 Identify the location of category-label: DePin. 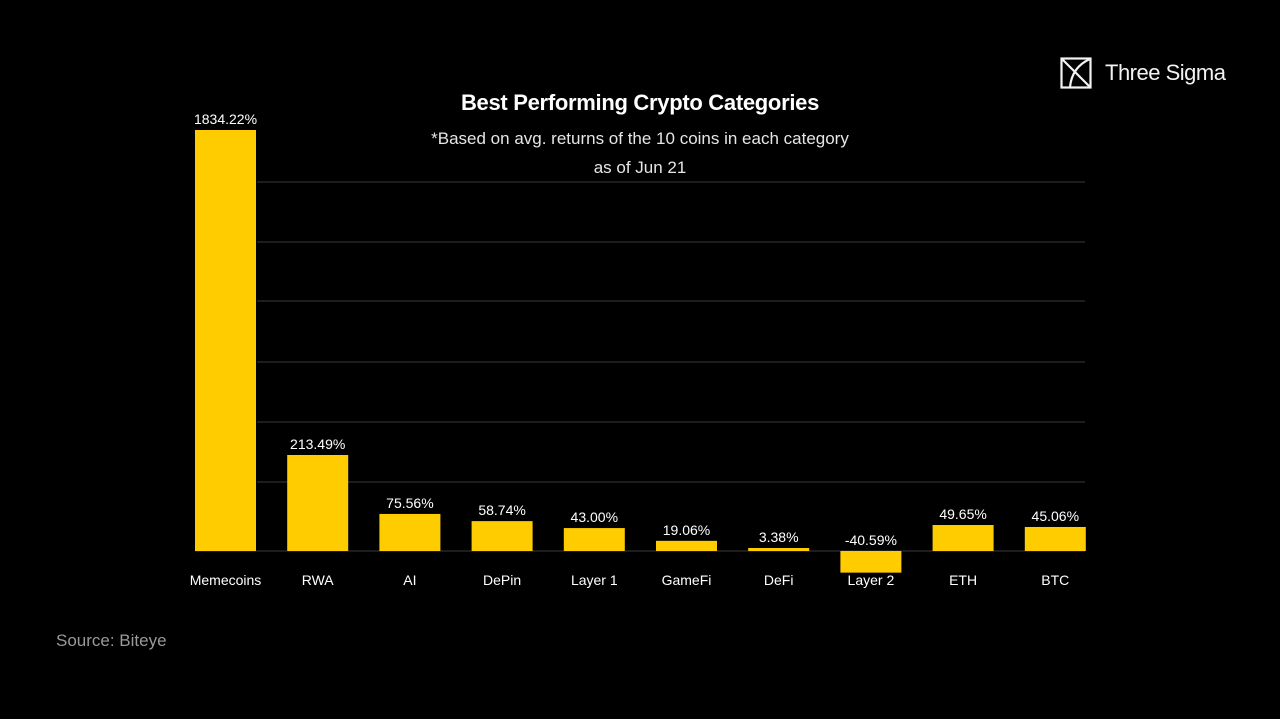
(502, 580).